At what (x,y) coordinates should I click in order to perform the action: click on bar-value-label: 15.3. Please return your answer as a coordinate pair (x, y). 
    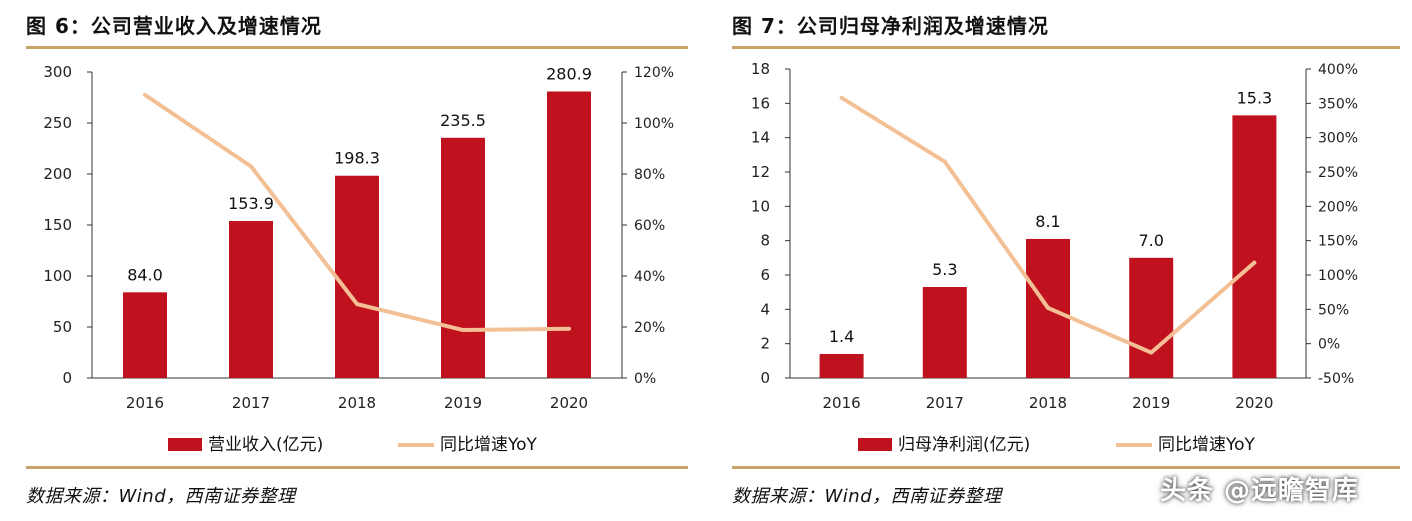
    Looking at the image, I should click on (1255, 97).